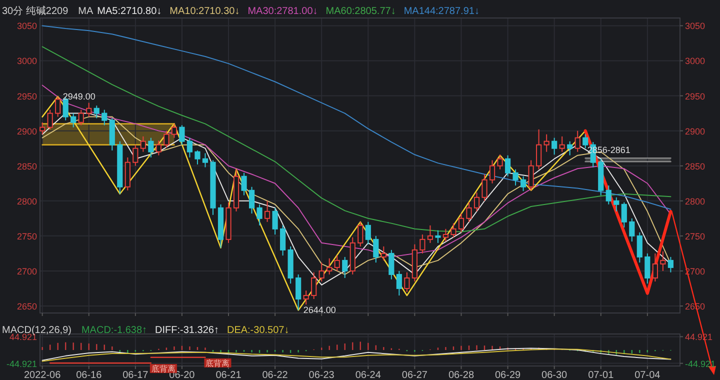  What do you see at coordinates (695, 131) in the screenshot?
I see `y2-tick-label: 2900` at bounding box center [695, 131].